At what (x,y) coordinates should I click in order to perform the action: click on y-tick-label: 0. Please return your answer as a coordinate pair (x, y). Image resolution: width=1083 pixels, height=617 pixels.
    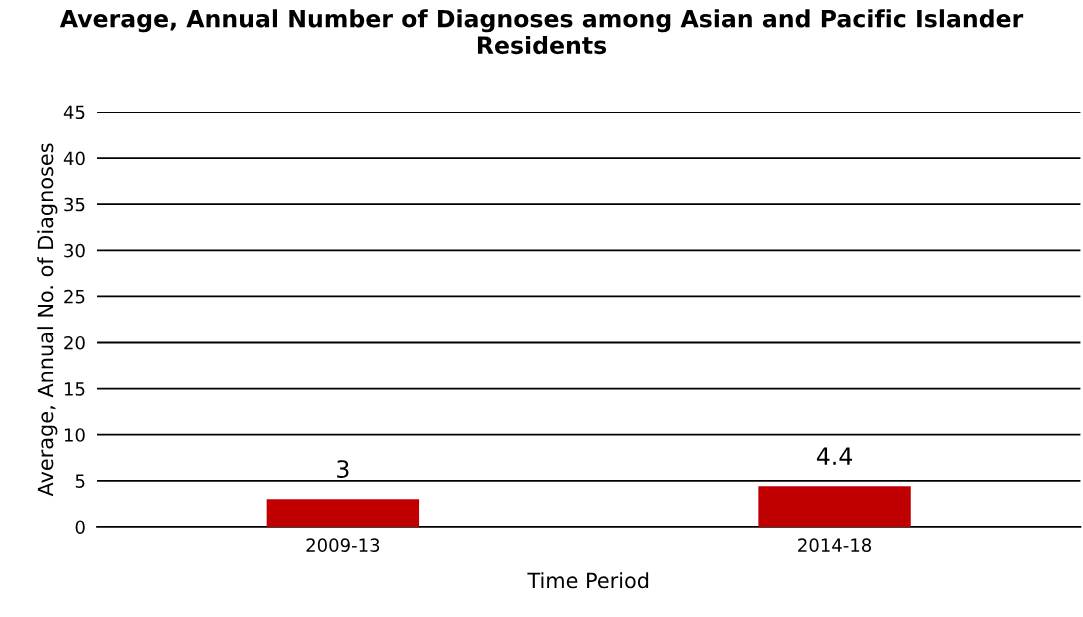
    Looking at the image, I should click on (80, 527).